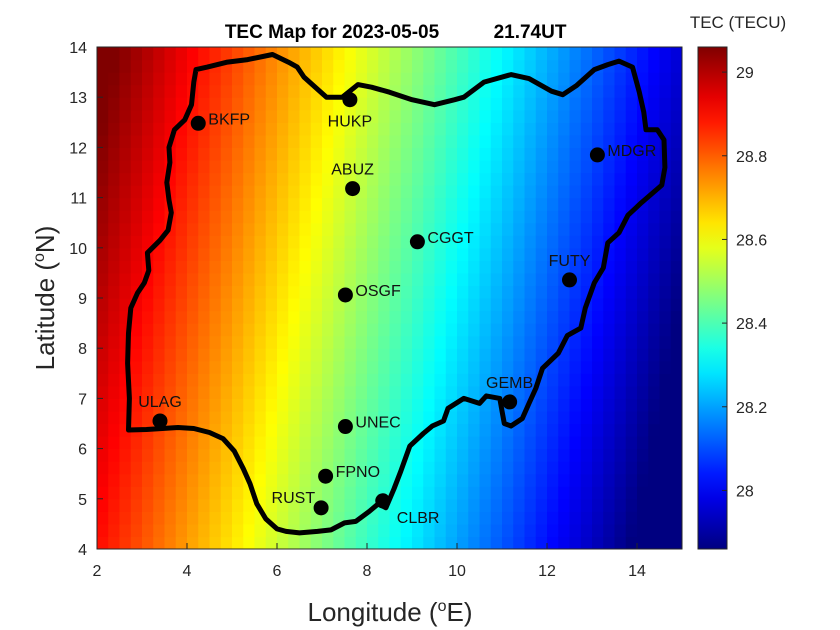  I want to click on station-marker-clbr, so click(383, 501).